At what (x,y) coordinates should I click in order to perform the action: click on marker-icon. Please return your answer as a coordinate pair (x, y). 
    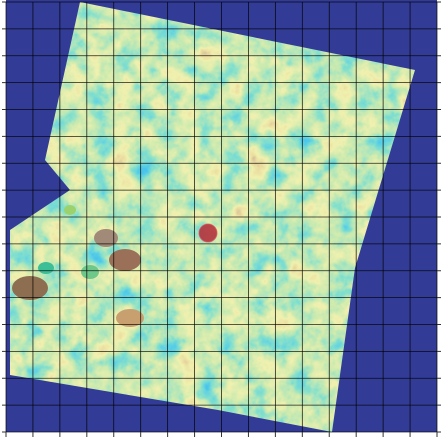
    Looking at the image, I should click on (208, 233).